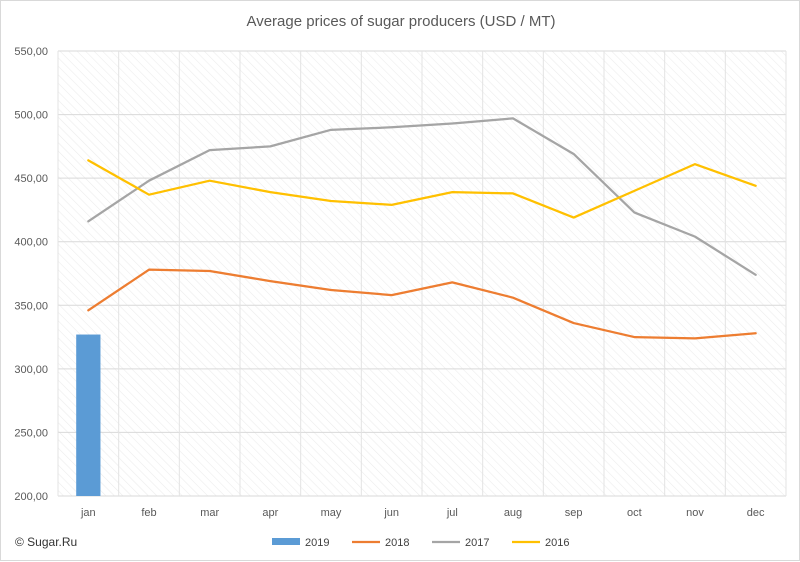  Describe the element at coordinates (31, 116) in the screenshot. I see `y-tick-label: 500,00` at that location.